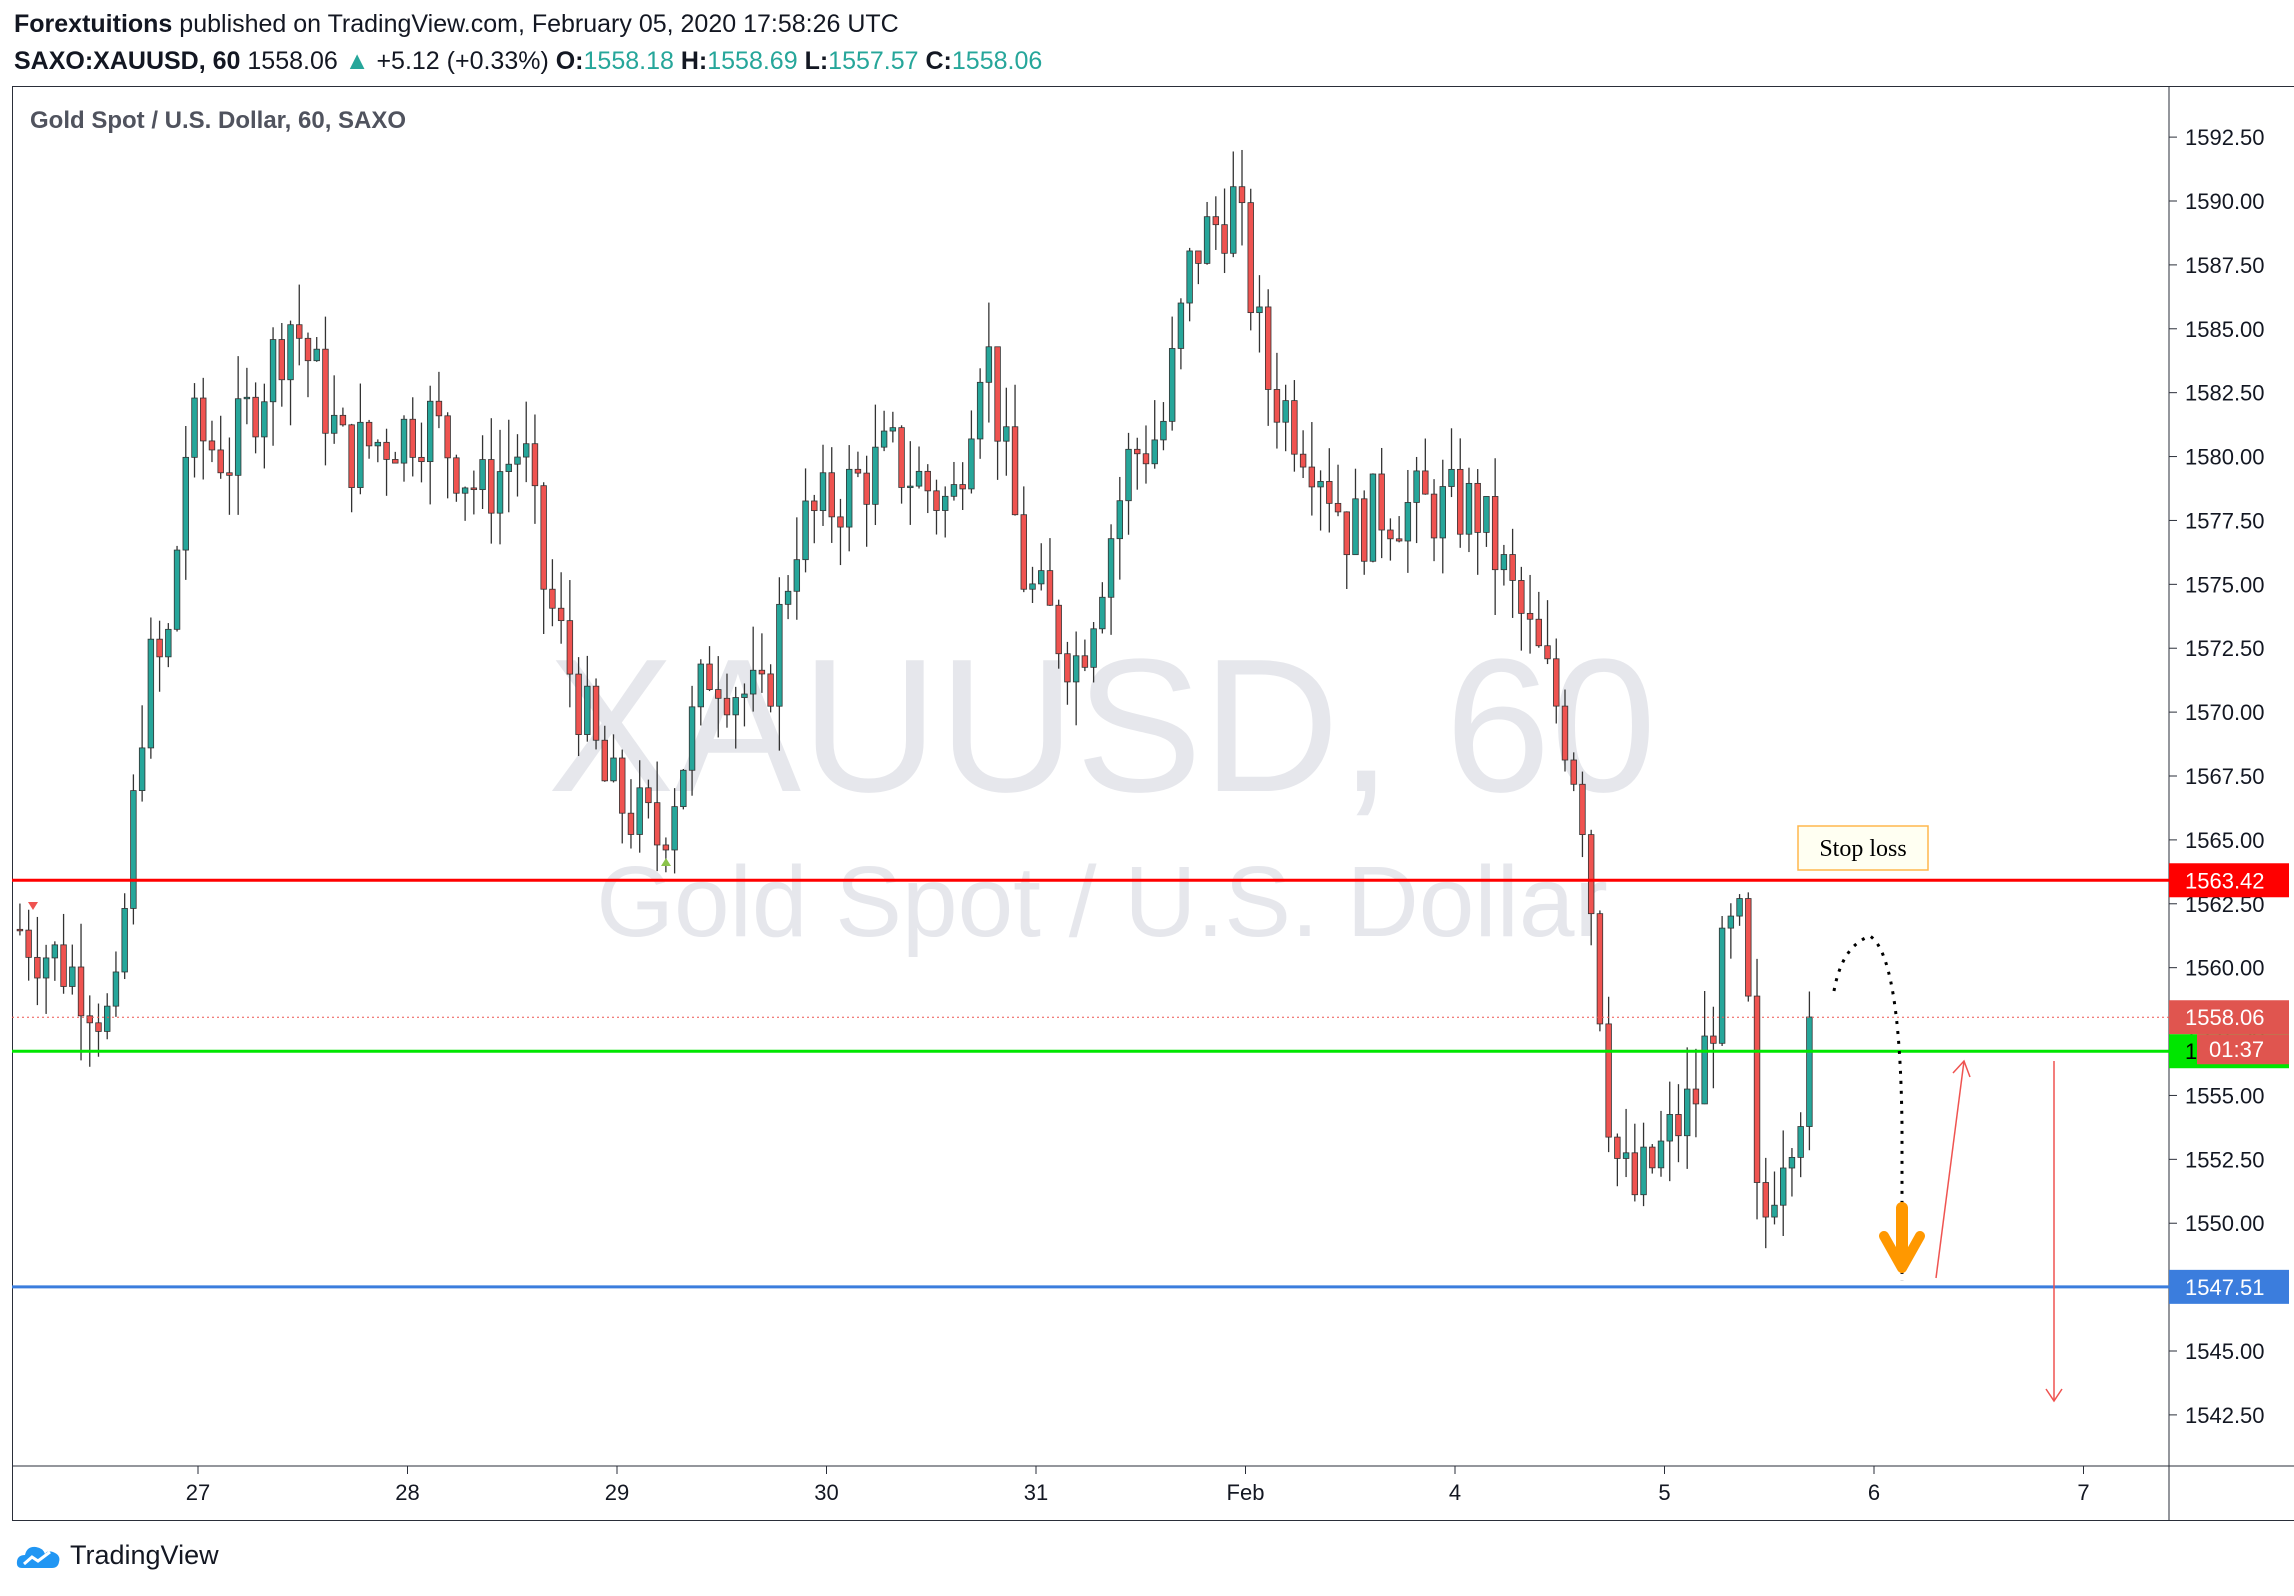 The height and width of the screenshot is (1596, 2294). Describe the element at coordinates (198, 1492) in the screenshot. I see `x-tick-label: 27` at that location.